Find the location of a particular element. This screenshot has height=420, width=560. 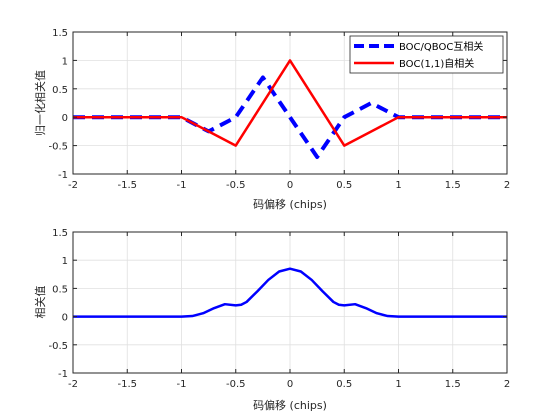

legend-label-boc-qboc: BOC/QBOC互相关 is located at coordinates (441, 46).